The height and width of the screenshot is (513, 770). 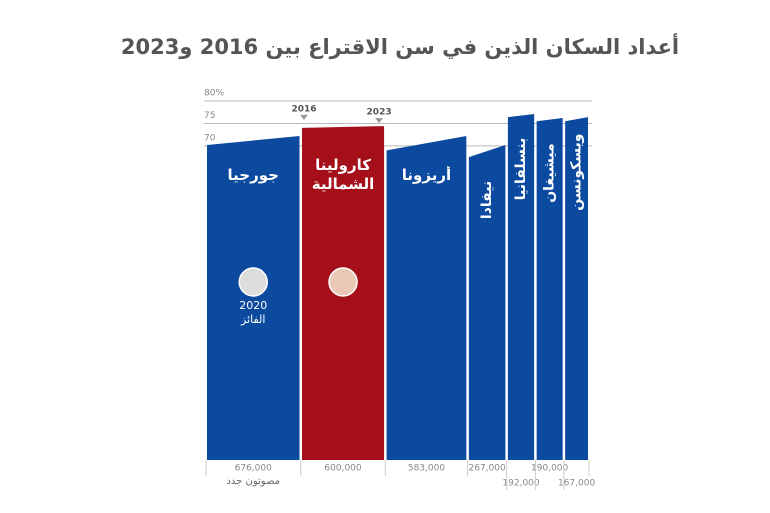 What do you see at coordinates (209, 116) in the screenshot?
I see `y-tick-label: 75` at bounding box center [209, 116].